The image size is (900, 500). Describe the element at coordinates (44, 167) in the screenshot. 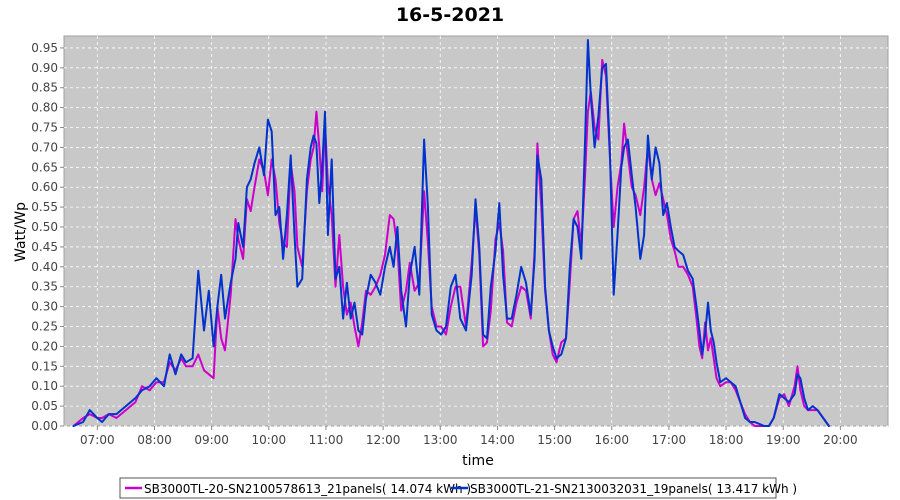

I see `y-tick-label: 0.65` at that location.